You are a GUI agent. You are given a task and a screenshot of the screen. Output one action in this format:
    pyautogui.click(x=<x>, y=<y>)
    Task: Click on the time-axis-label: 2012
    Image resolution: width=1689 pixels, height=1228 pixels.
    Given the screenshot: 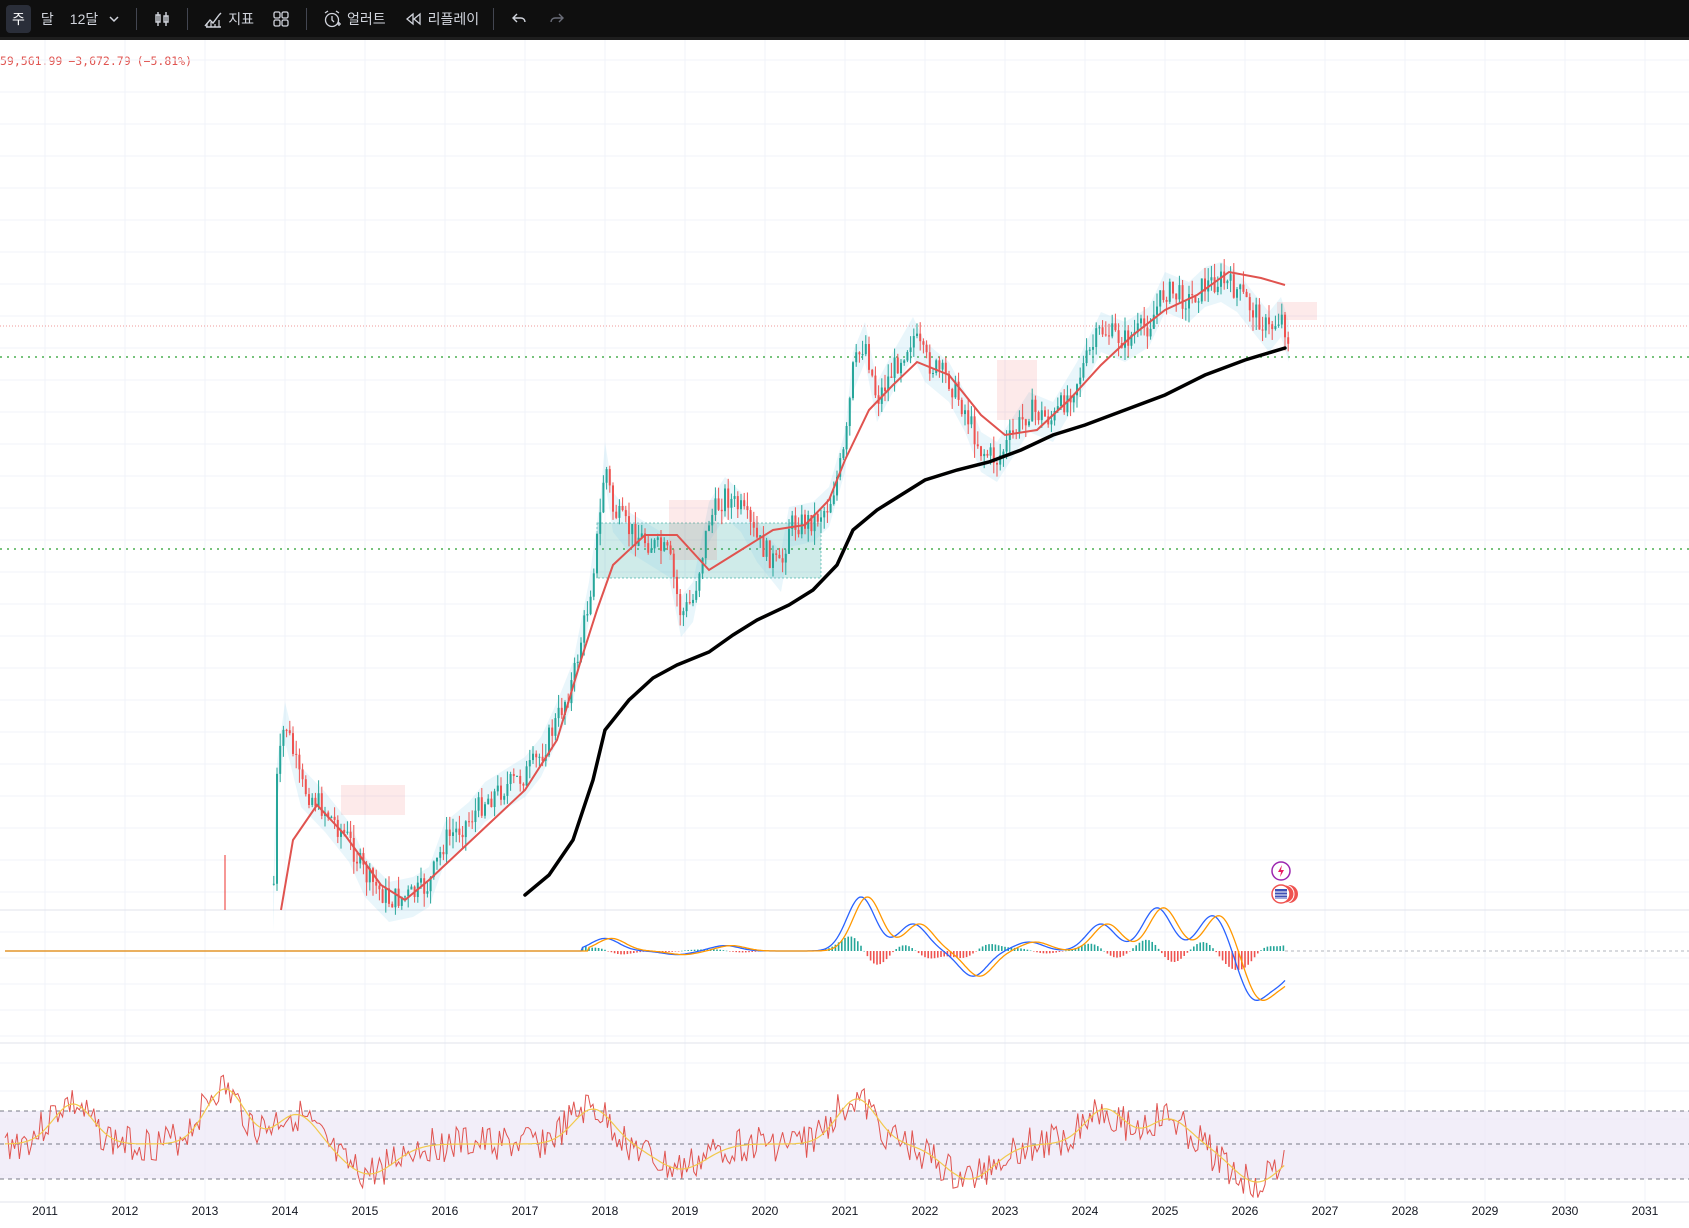 What is the action you would take?
    pyautogui.click(x=125, y=1211)
    